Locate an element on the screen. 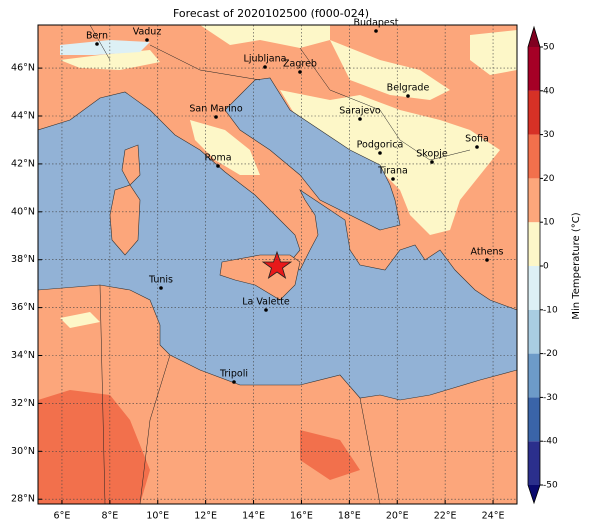 Image resolution: width=592 pixels, height=529 pixels. colorbar-tick-label: -10 is located at coordinates (550, 310).